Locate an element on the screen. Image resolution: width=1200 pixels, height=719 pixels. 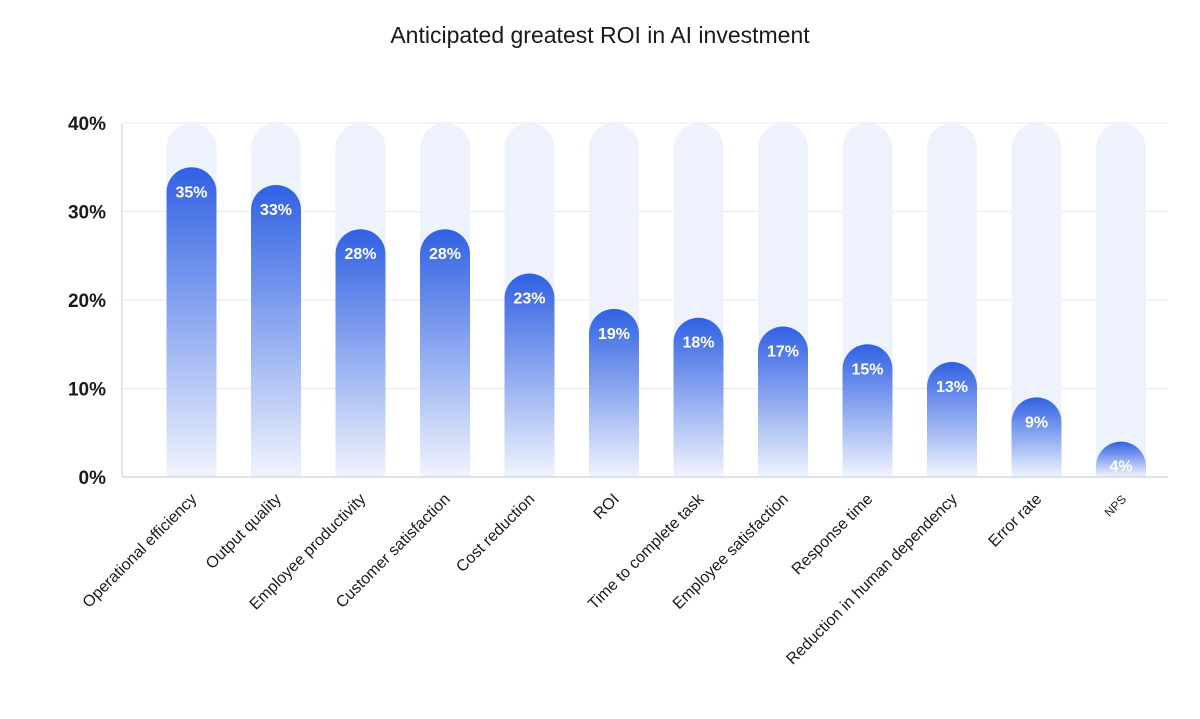
x-tick-label: Operational efficiency is located at coordinates (140, 551).